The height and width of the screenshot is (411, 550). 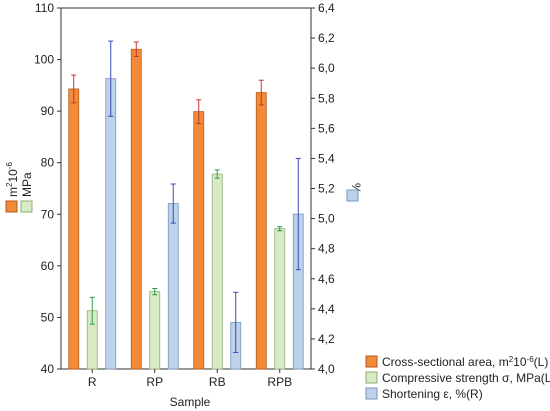 I want to click on right-tick-label: 4,8, so click(x=326, y=249).